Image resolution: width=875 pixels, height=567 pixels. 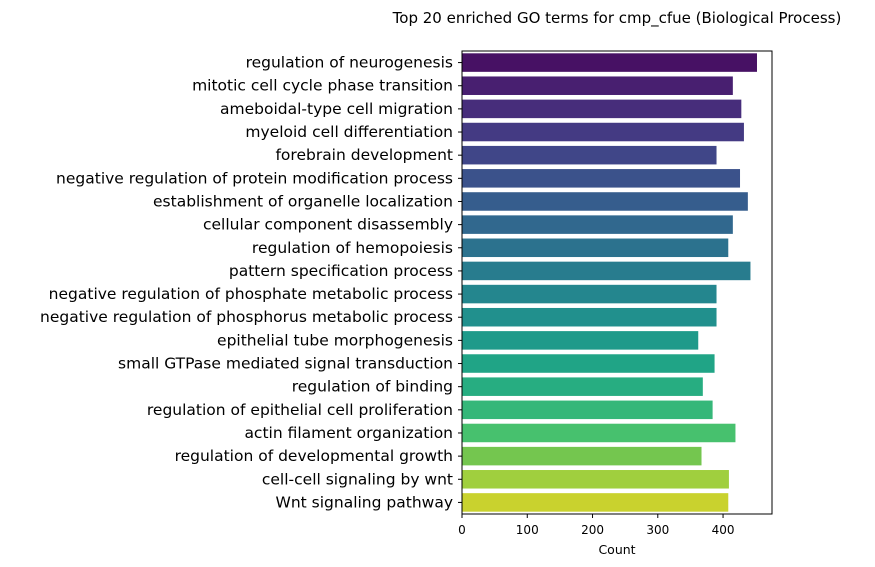 I want to click on x-tick-label: 200, so click(x=592, y=530).